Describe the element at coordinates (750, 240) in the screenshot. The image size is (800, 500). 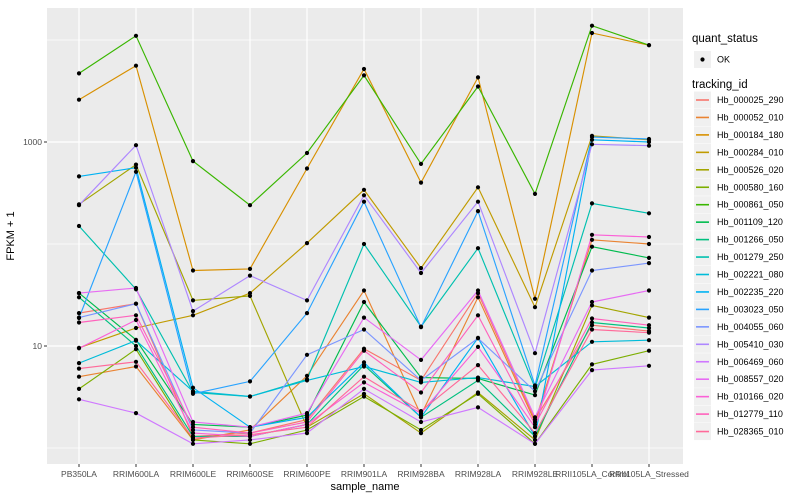
I see `legend-item-label: Hb_001266_050` at that location.